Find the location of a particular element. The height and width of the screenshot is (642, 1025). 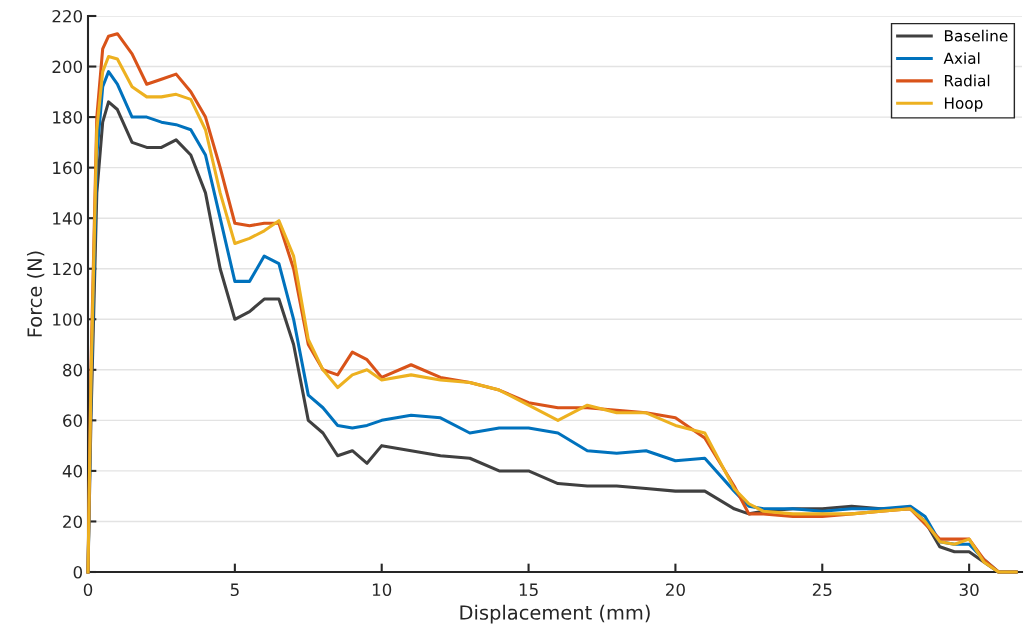

y-tick-label: 20 is located at coordinates (73, 522).